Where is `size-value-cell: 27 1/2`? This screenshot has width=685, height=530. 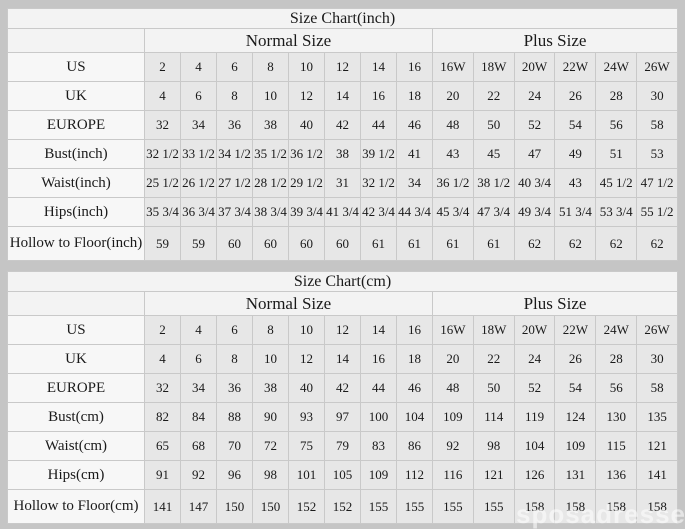 size-value-cell: 27 1/2 is located at coordinates (234, 183).